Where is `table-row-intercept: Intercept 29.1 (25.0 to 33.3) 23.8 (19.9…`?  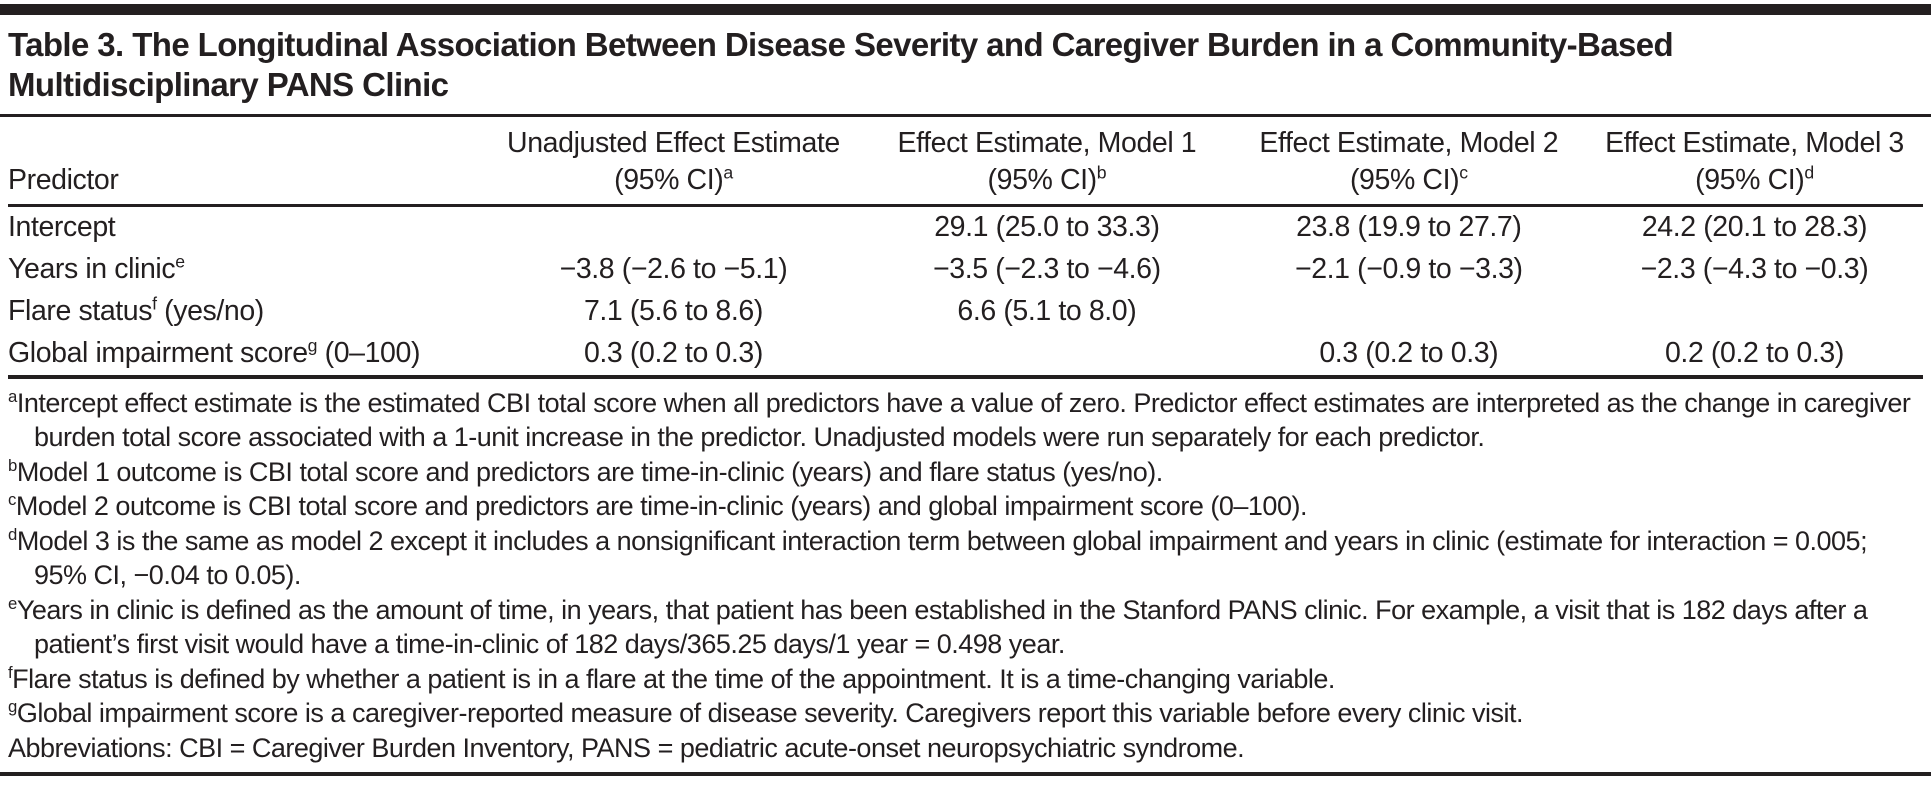
table-row-intercept: Intercept 29.1 (25.0 to 33.3) 23.8 (19.9… is located at coordinates (965, 227).